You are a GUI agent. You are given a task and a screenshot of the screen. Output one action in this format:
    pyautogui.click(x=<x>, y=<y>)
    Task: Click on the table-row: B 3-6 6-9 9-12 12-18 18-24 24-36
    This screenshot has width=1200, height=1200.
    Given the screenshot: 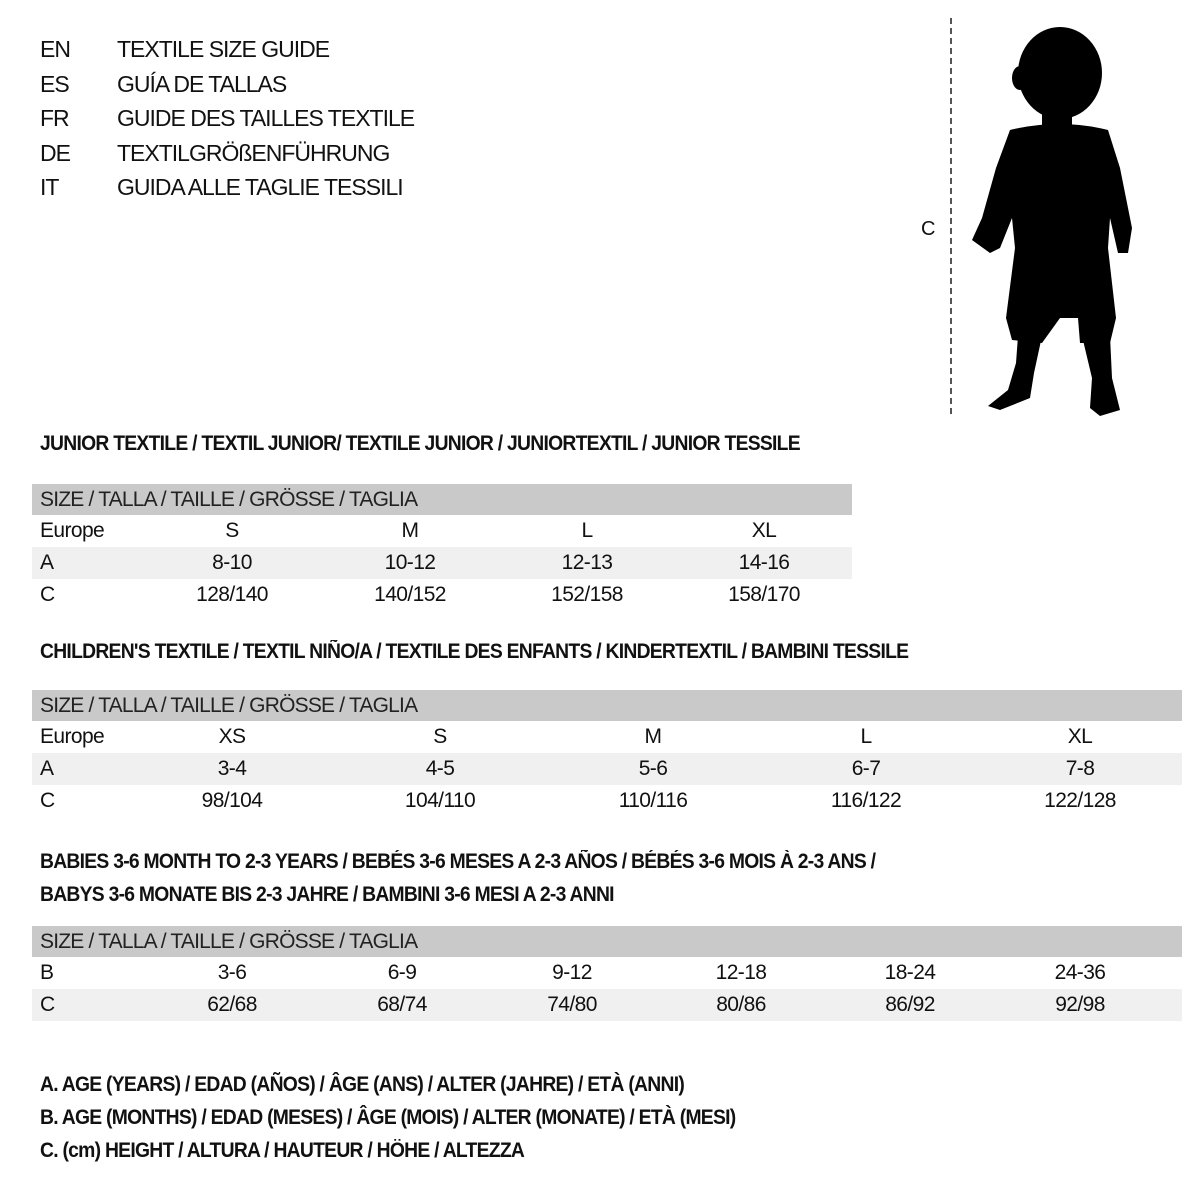 What is the action you would take?
    pyautogui.click(x=607, y=973)
    